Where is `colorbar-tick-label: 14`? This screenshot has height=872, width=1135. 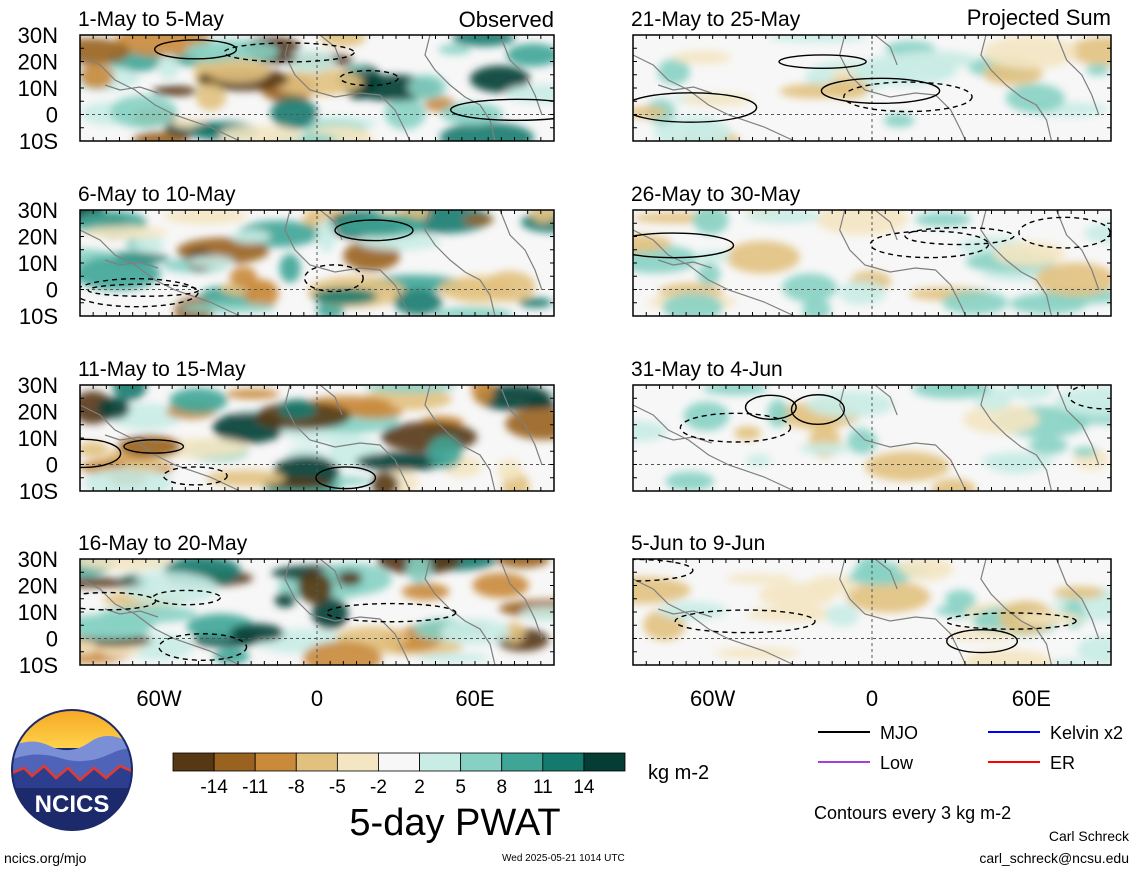 colorbar-tick-label: 14 is located at coordinates (584, 787).